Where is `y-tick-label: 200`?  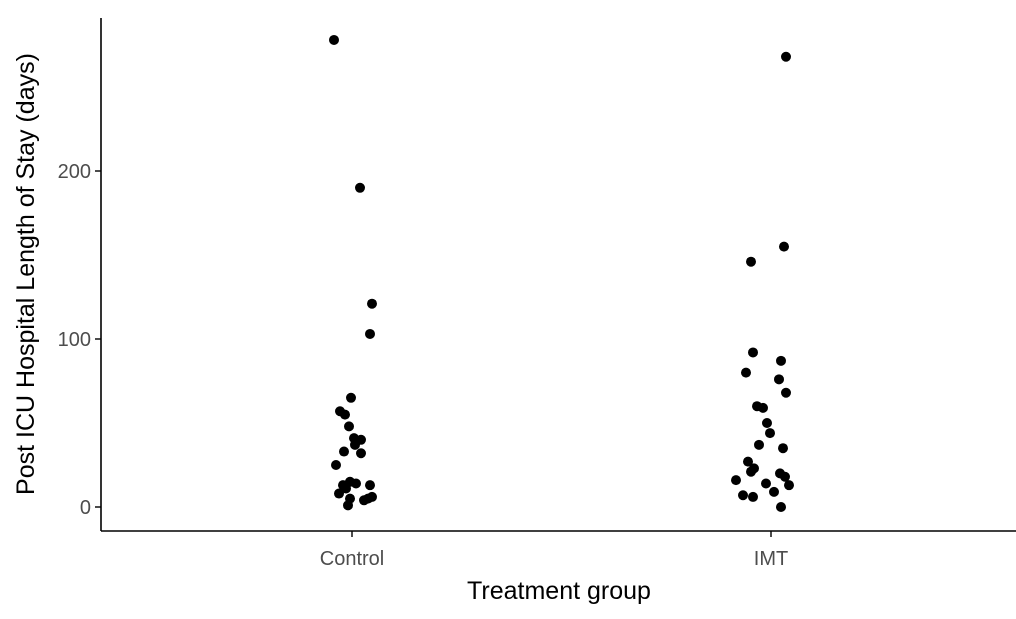 y-tick-label: 200 is located at coordinates (74, 172).